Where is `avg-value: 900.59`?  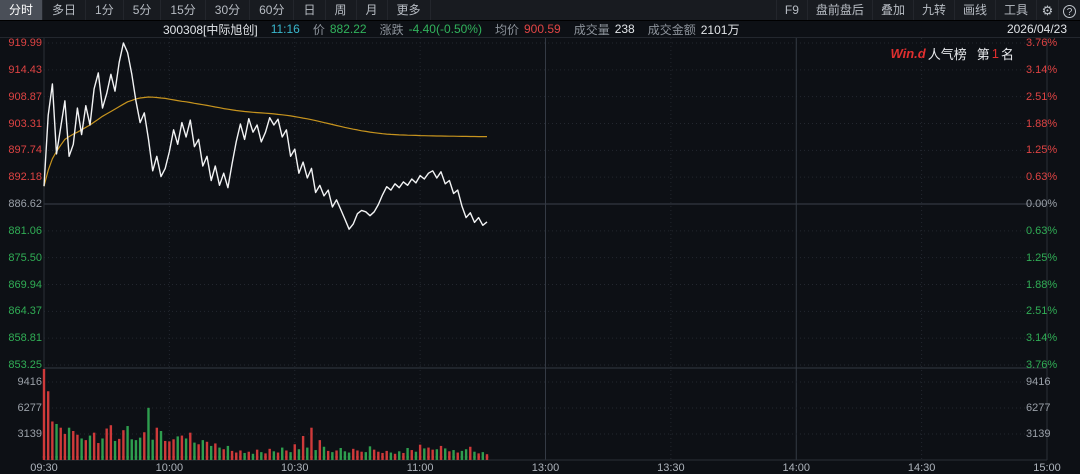 avg-value: 900.59 is located at coordinates (542, 29).